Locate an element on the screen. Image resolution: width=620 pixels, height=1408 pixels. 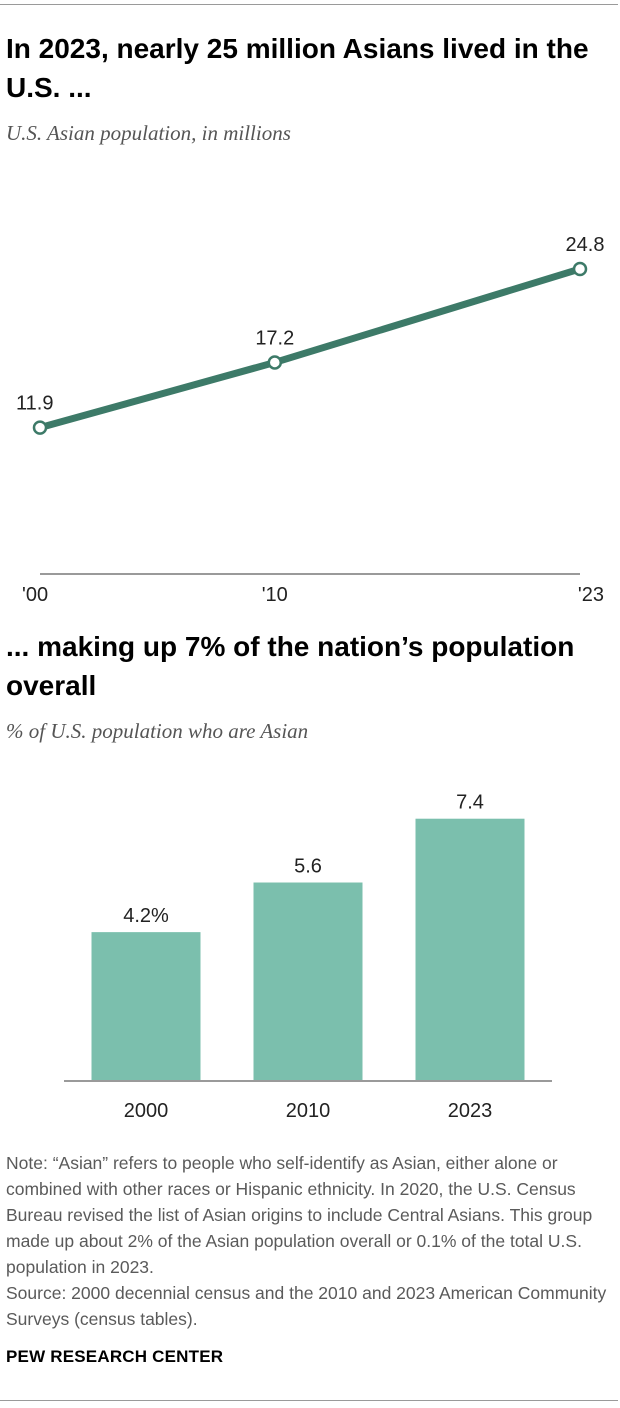
bar-value-label: 5.6 is located at coordinates (308, 867).